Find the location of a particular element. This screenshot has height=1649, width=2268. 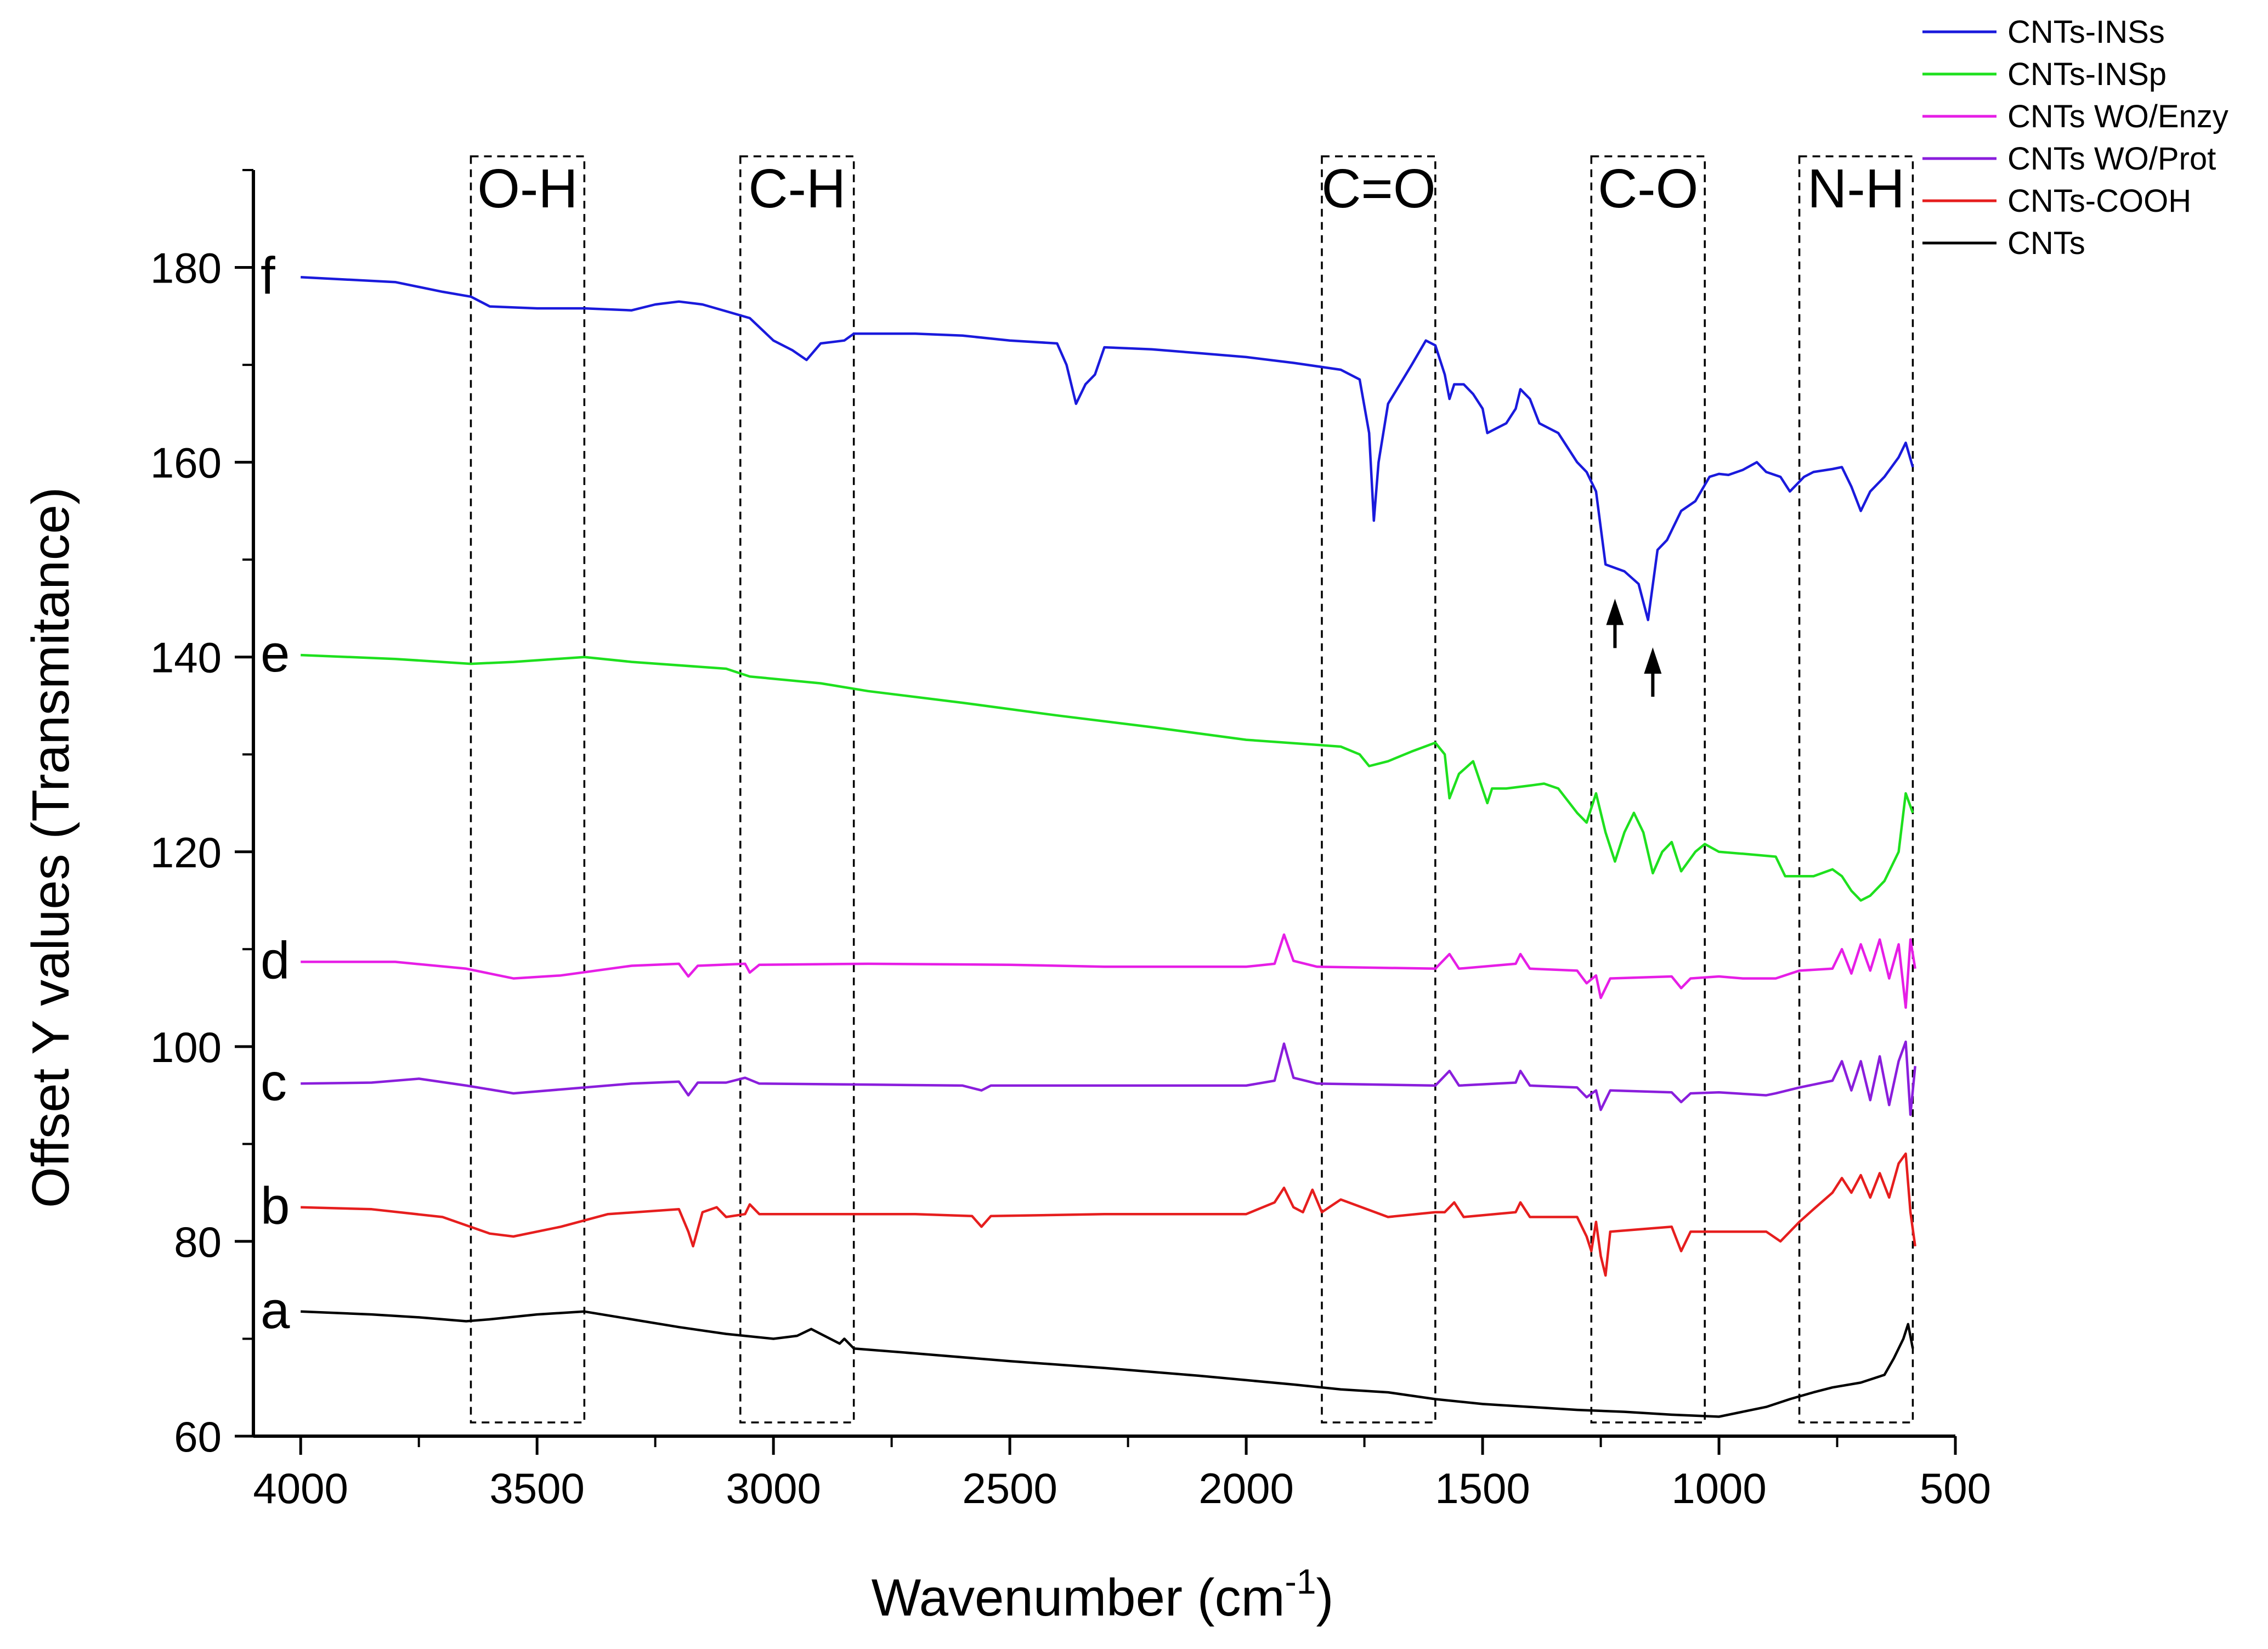

x-tick-label: 3500 is located at coordinates (537, 1488).